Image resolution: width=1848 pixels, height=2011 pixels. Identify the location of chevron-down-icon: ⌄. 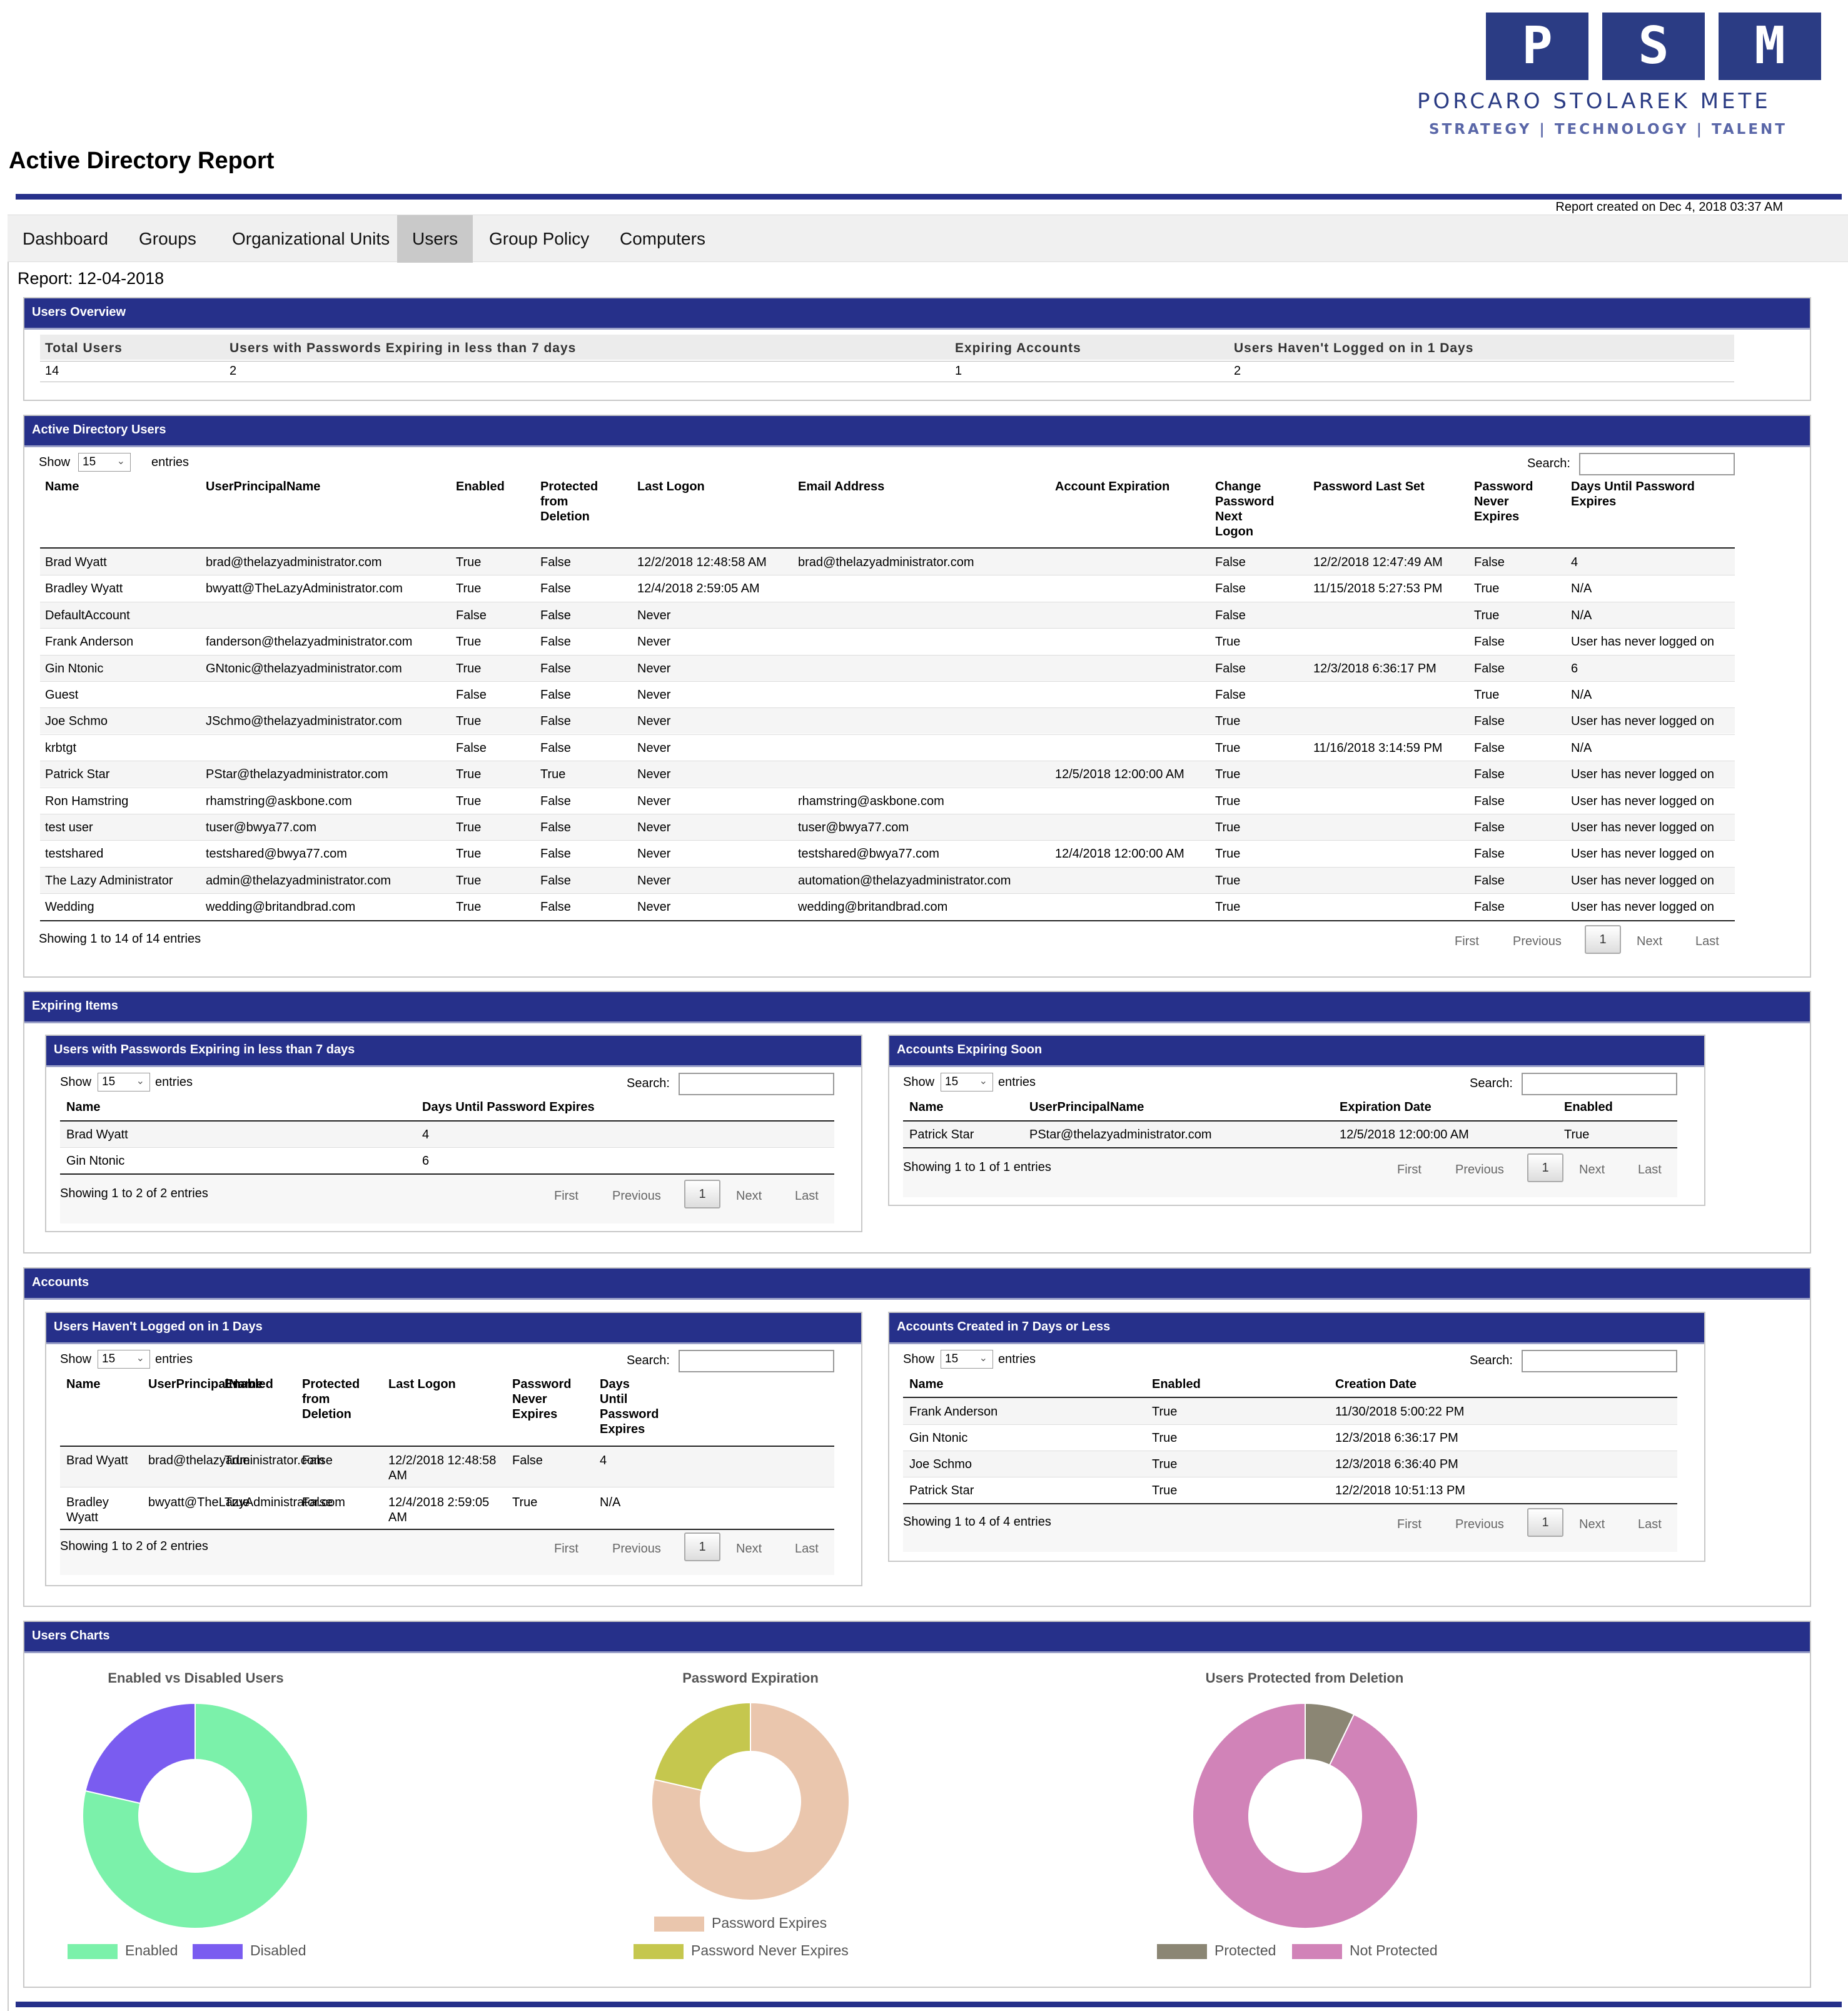
(140, 1359).